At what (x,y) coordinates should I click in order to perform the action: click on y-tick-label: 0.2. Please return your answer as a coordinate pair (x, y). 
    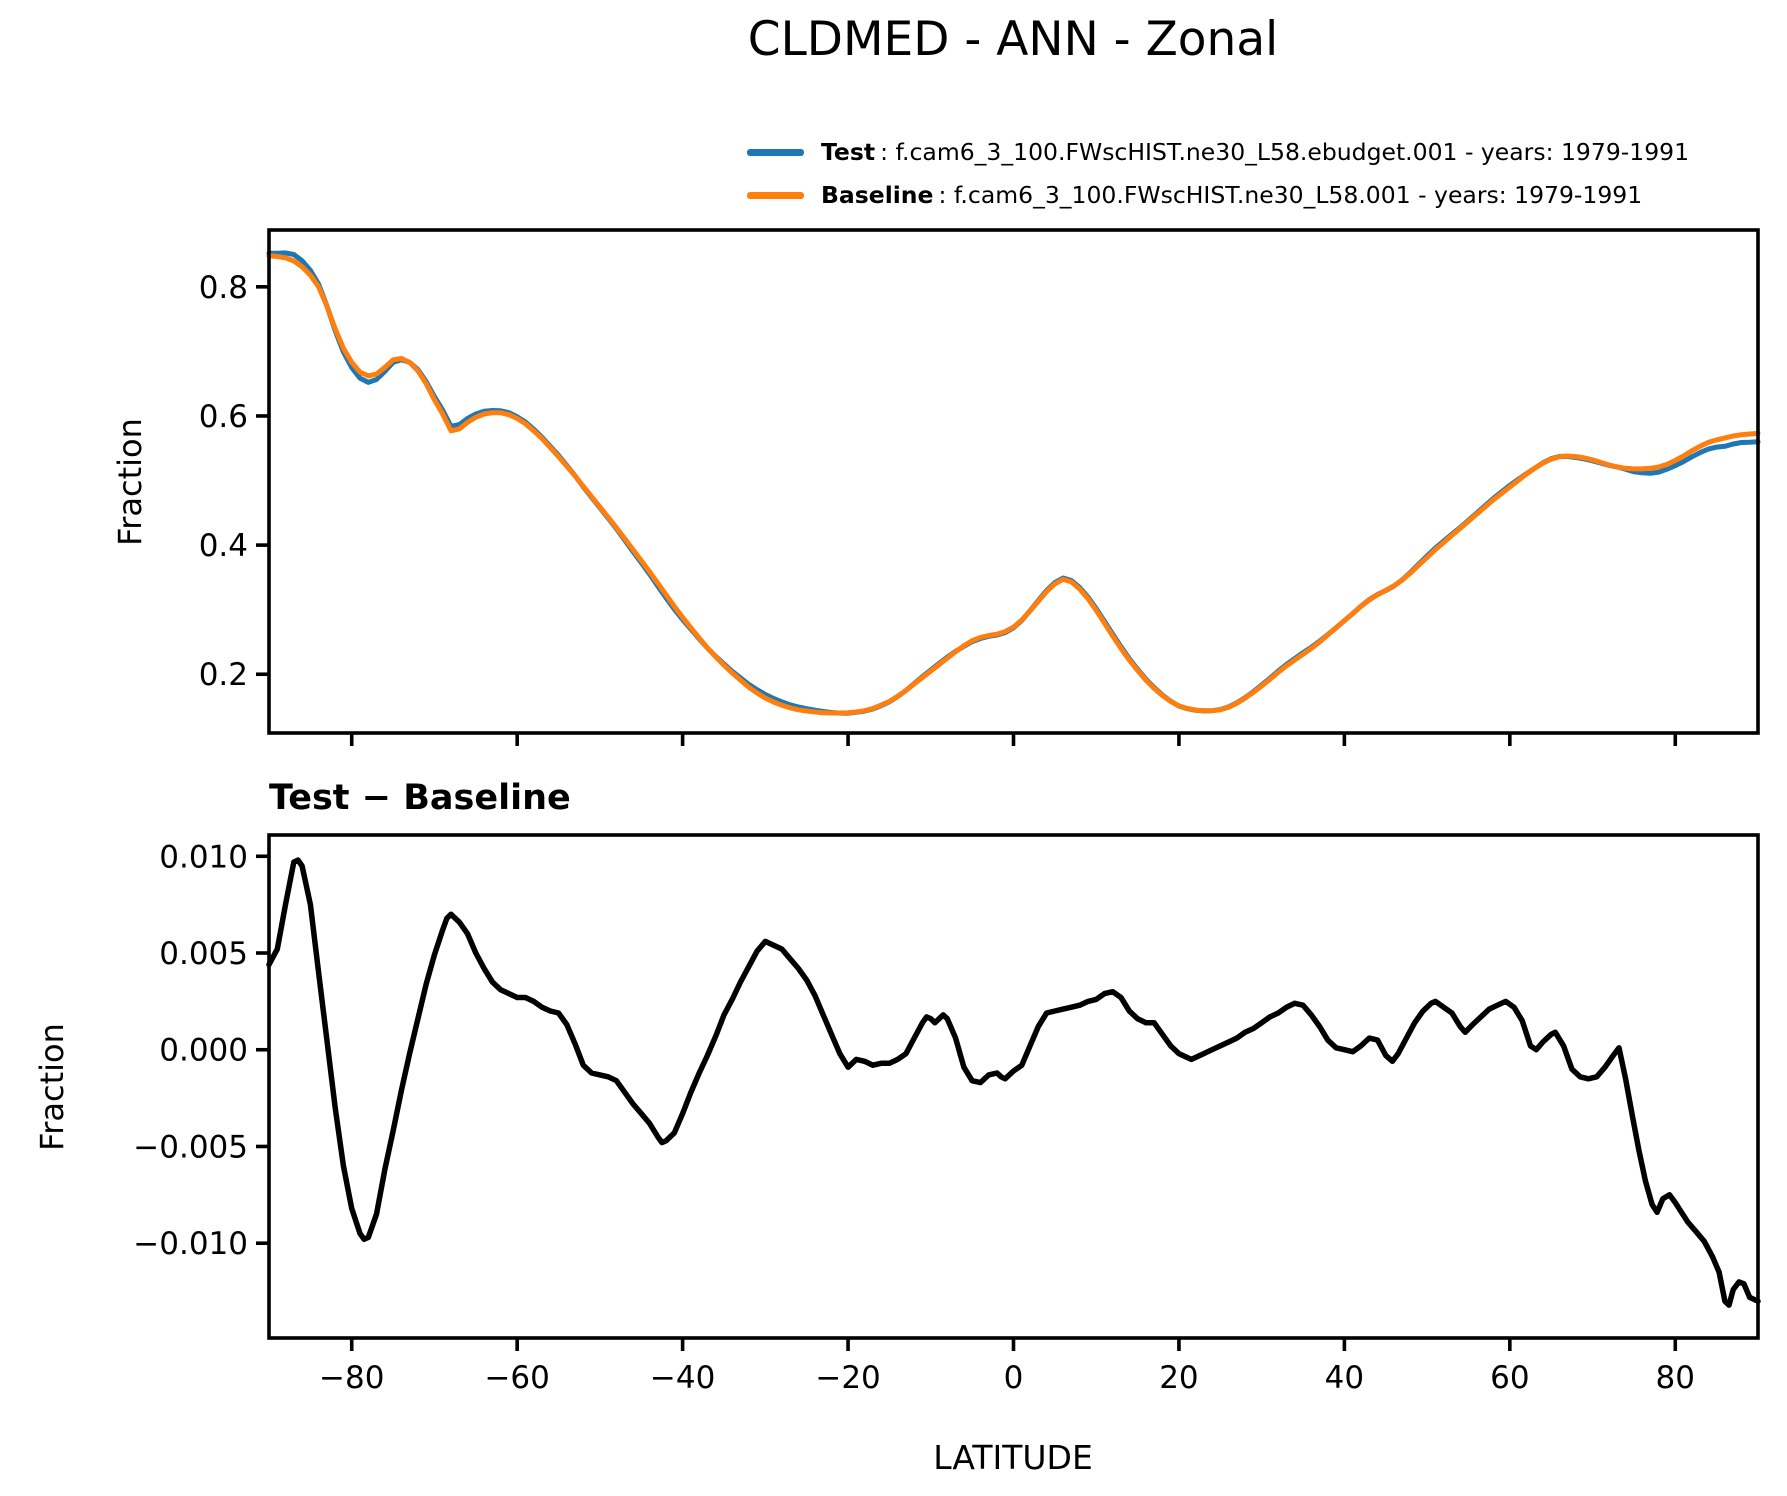
    Looking at the image, I should click on (223, 675).